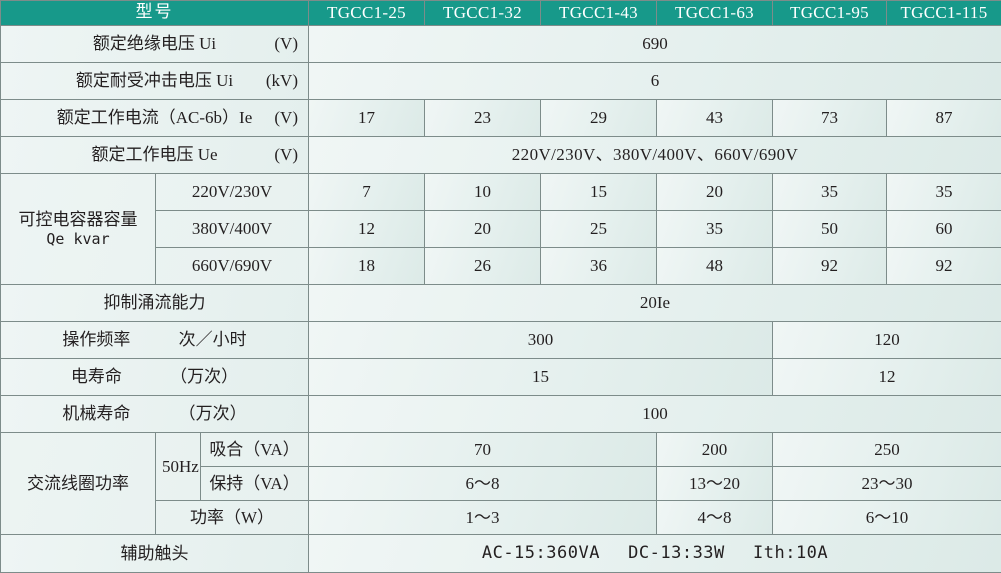 The image size is (1001, 573). What do you see at coordinates (366, 118) in the screenshot?
I see `value-working-current-1: 17` at bounding box center [366, 118].